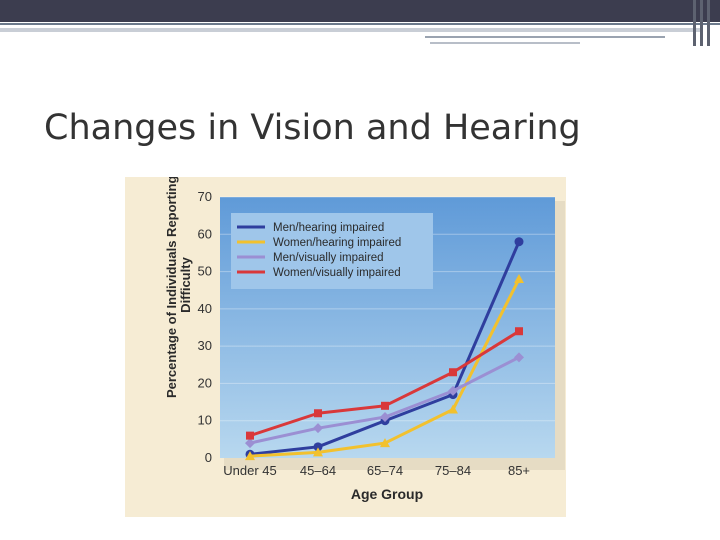 The height and width of the screenshot is (540, 720). Describe the element at coordinates (205, 382) in the screenshot. I see `y-tick-label: 20` at that location.